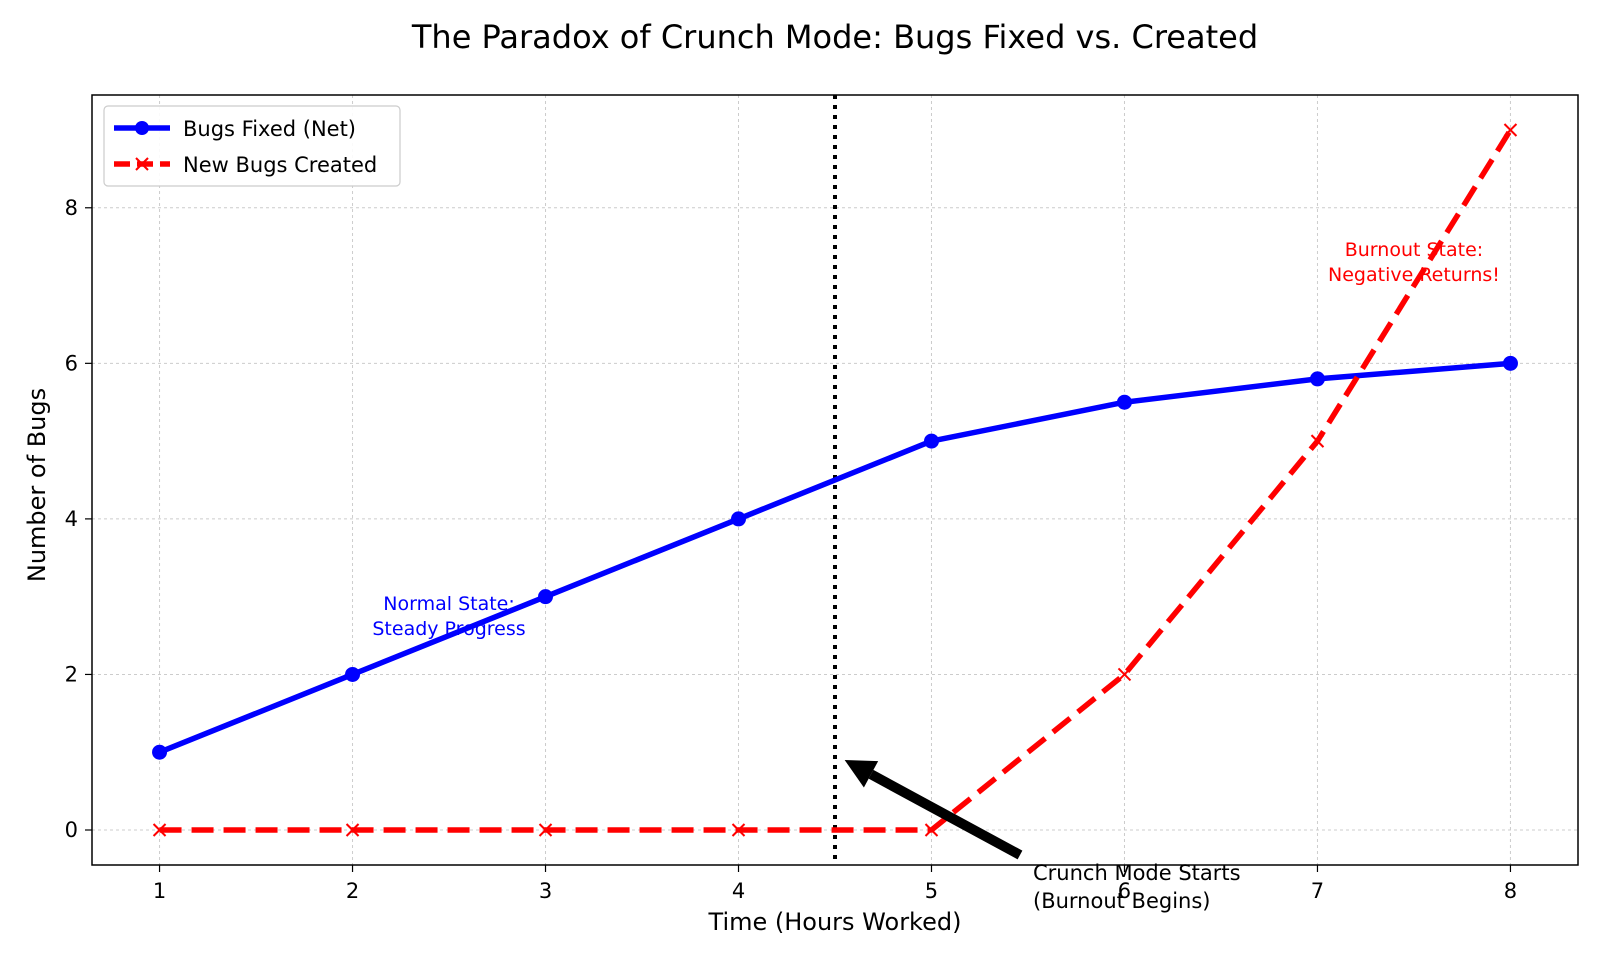 The image size is (1600, 960). What do you see at coordinates (159, 891) in the screenshot?
I see `x-tick-label: 1` at bounding box center [159, 891].